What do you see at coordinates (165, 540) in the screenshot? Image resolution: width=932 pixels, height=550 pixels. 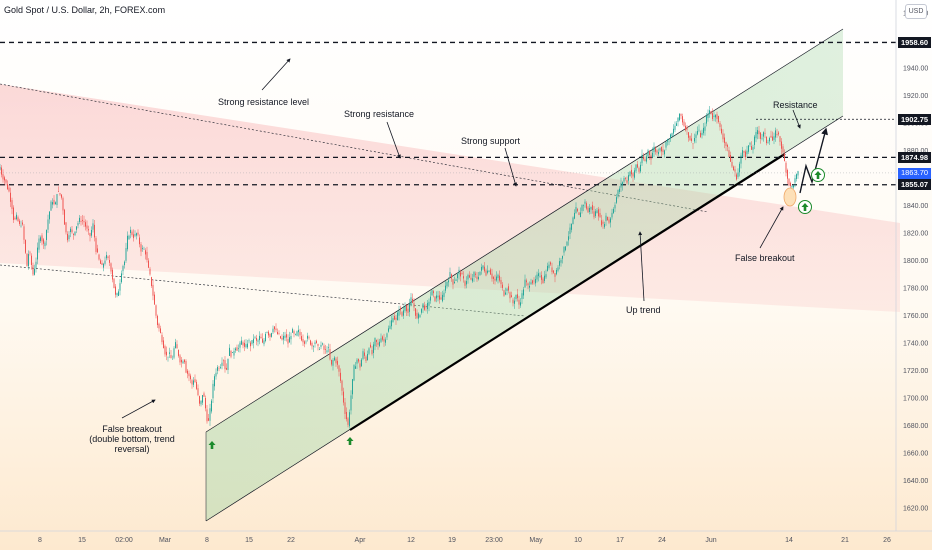 I see `time-tick-3: Mar` at bounding box center [165, 540].